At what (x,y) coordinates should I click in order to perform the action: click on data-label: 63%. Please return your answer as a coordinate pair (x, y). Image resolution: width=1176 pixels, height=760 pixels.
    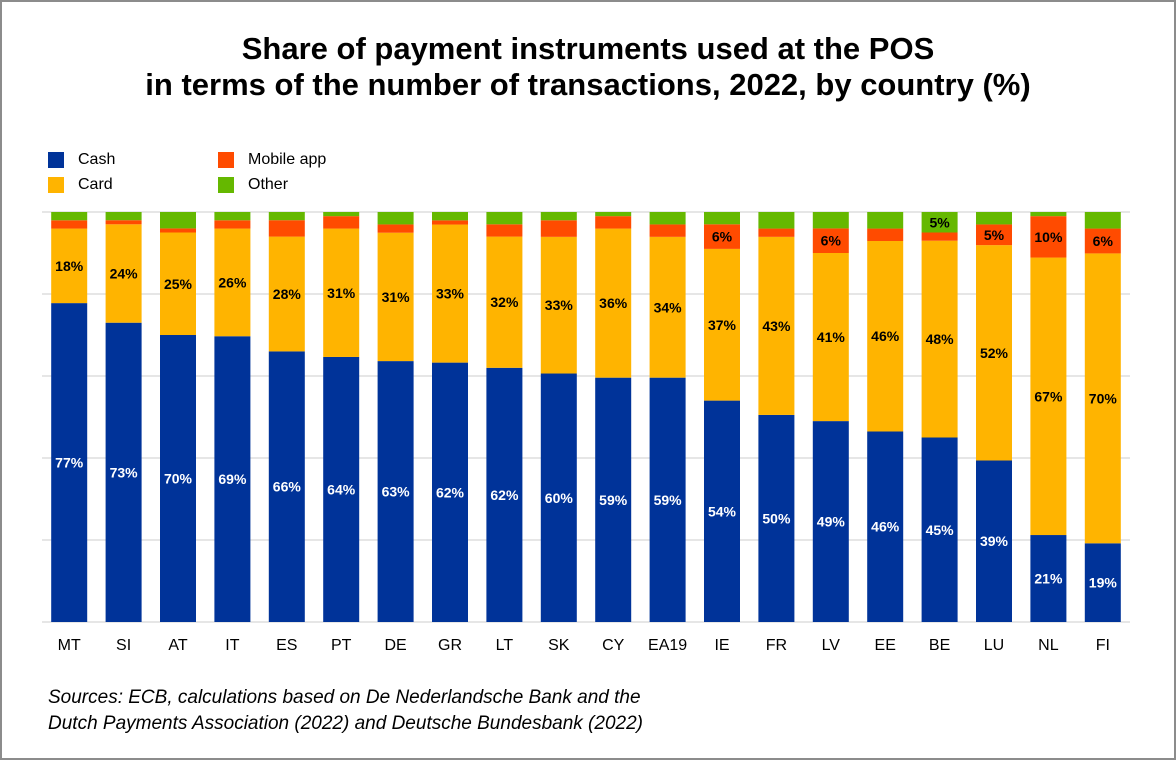
    Looking at the image, I should click on (396, 492).